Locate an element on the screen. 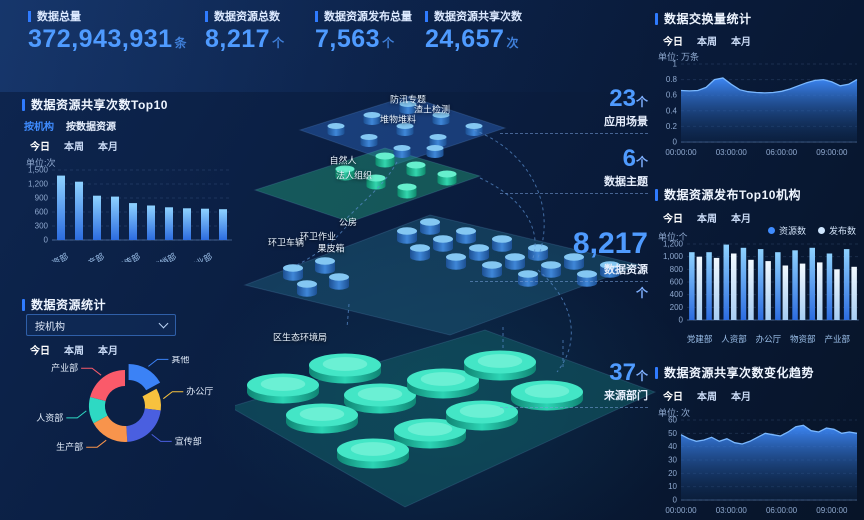 The width and height of the screenshot is (864, 520). metric-data-themes: 6个 数据主题 is located at coordinates (574, 170).